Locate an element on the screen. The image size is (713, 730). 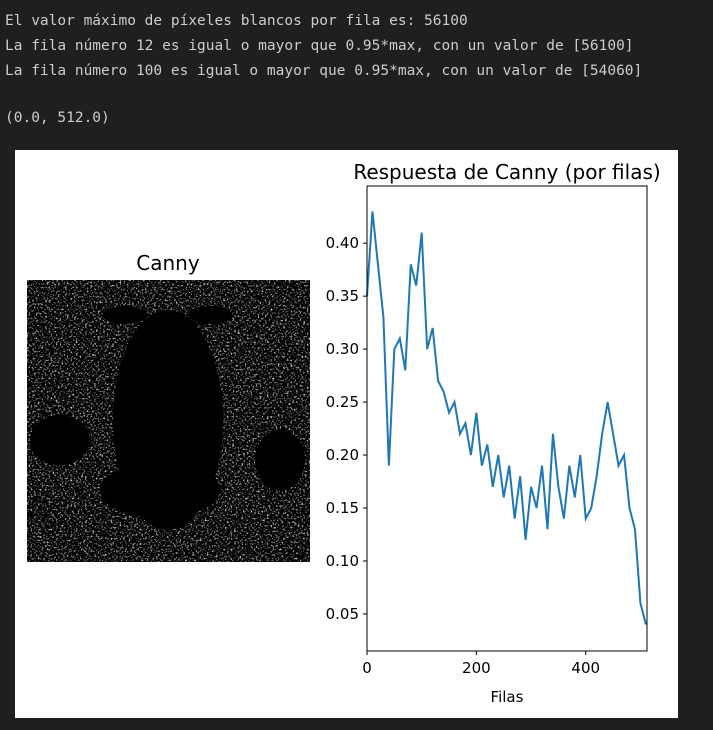
y-tick-label: 0.10 is located at coordinates (342, 561).